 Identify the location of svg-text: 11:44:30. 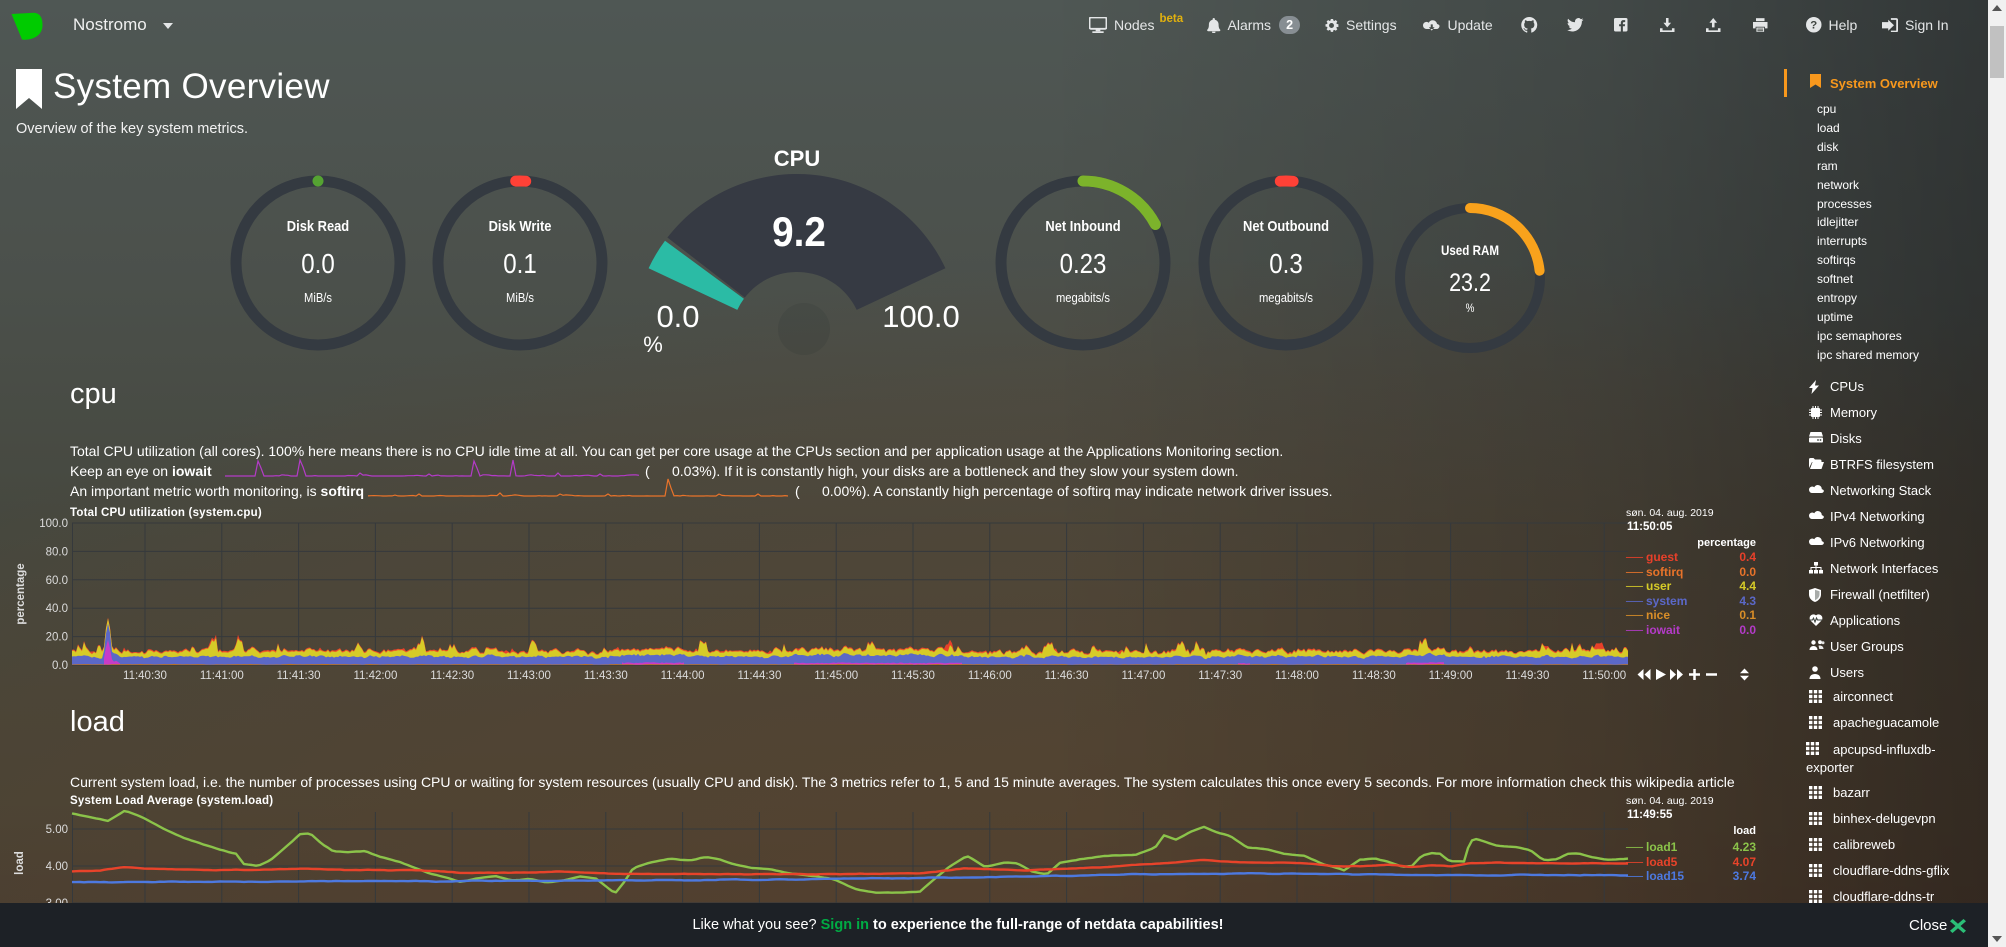
(759, 676).